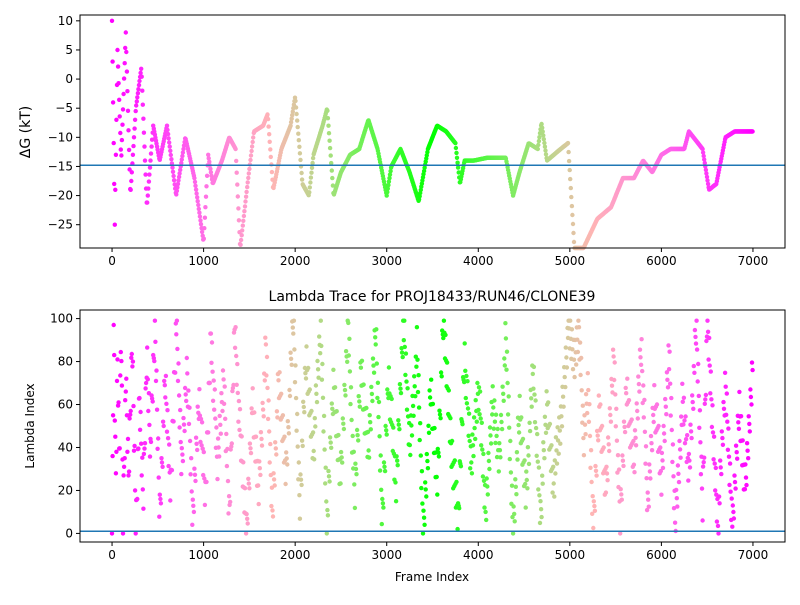  What do you see at coordinates (69, 79) in the screenshot?
I see `y-tick-label: 0` at bounding box center [69, 79].